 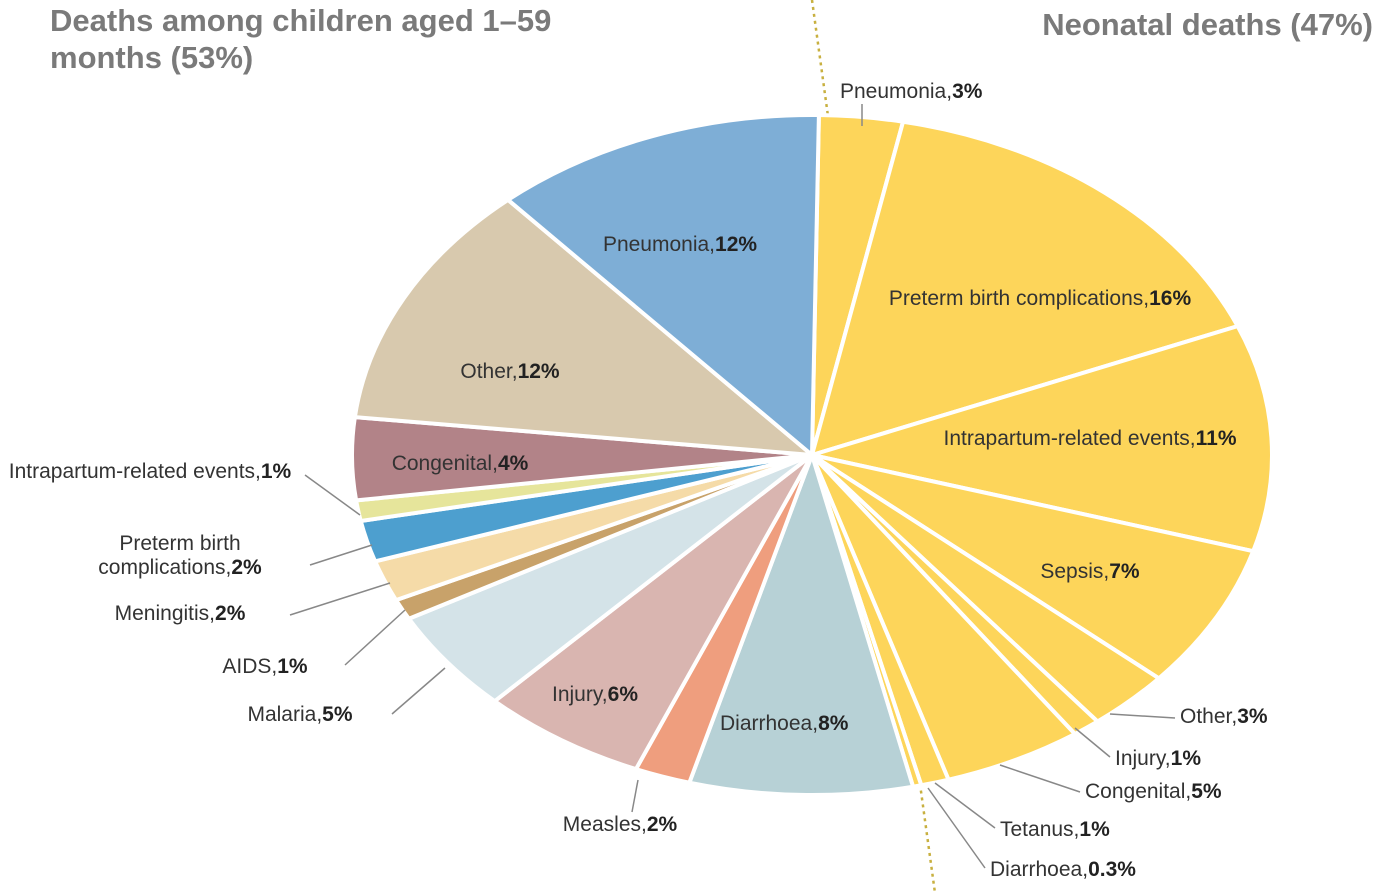 I want to click on slice-label: Other,3%, so click(x=1280, y=717).